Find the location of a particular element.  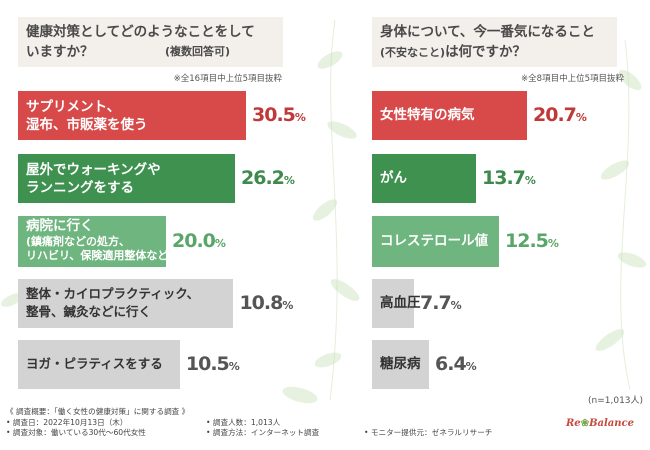

right-bar-4: 高血圧 is located at coordinates (396, 303).